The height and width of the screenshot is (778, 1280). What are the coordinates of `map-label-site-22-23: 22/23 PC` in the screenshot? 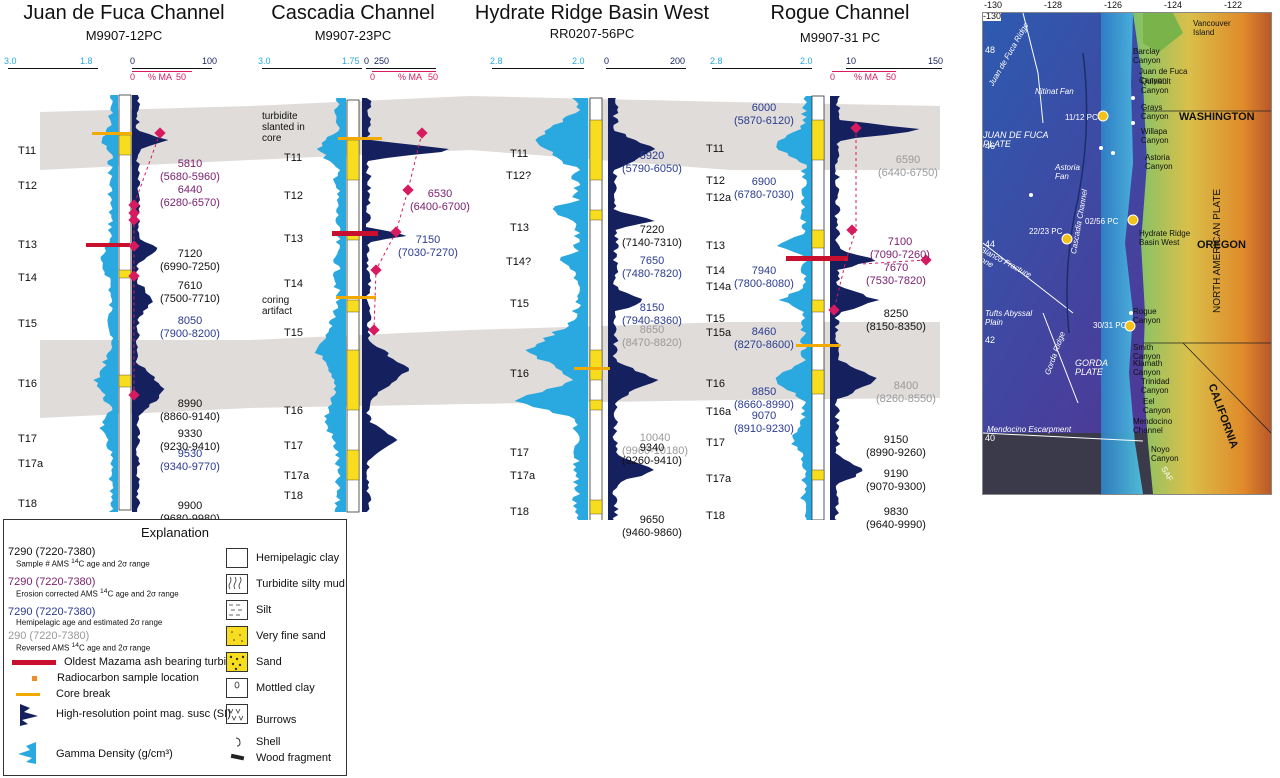 It's located at (1046, 231).